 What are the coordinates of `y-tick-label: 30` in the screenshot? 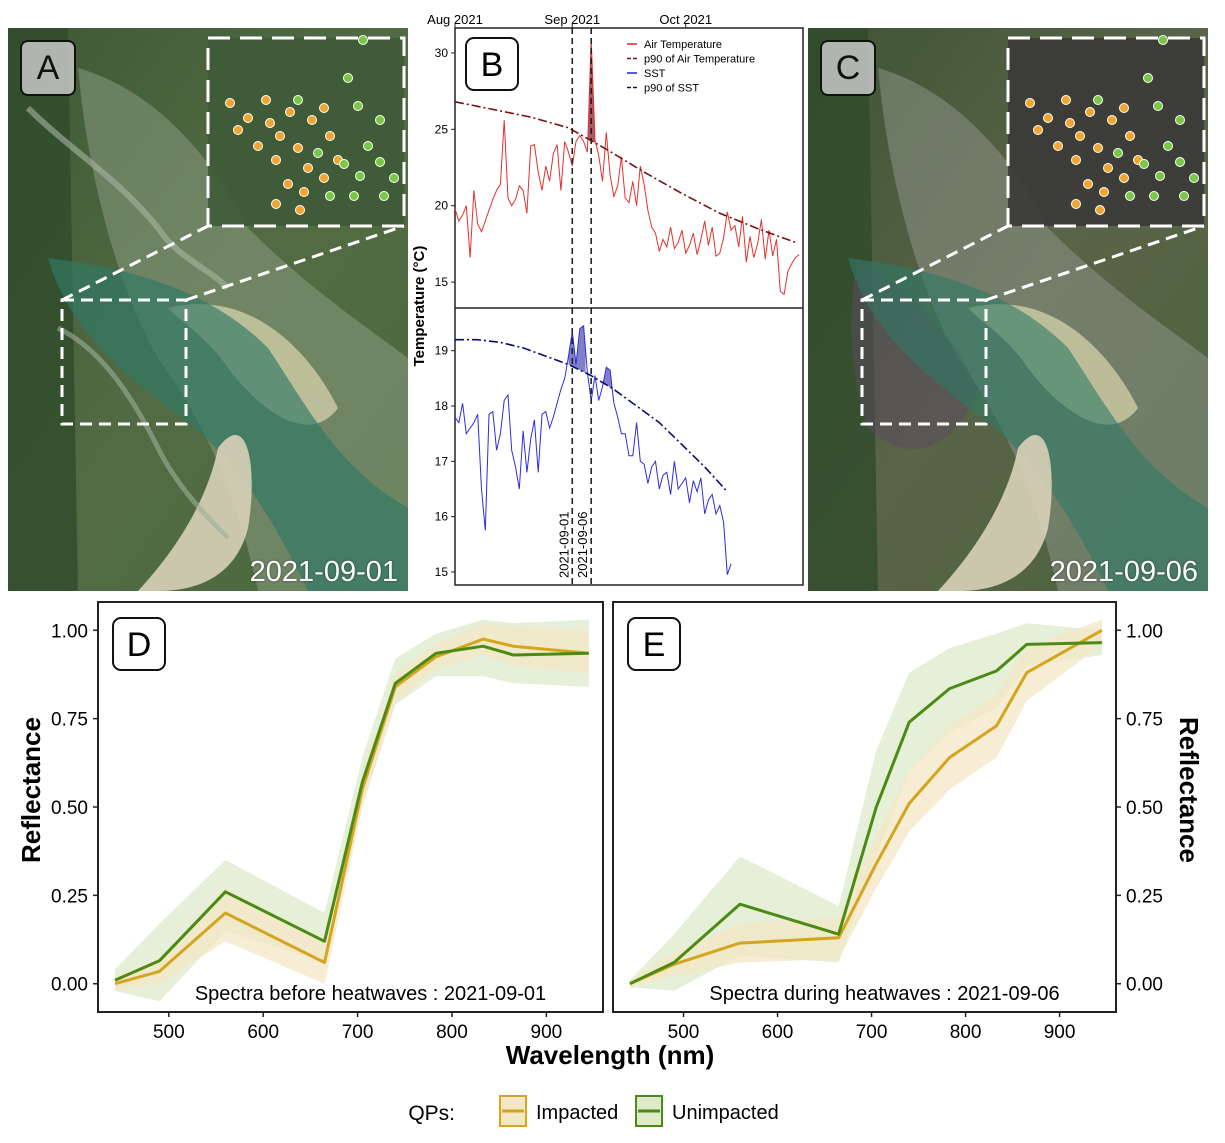 It's located at (442, 53).